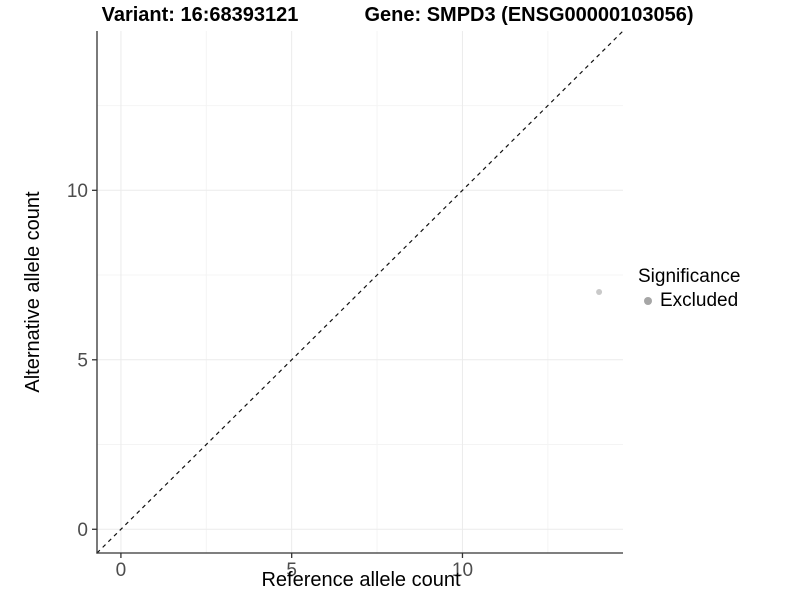 Image resolution: width=800 pixels, height=600 pixels. I want to click on data-point, so click(599, 292).